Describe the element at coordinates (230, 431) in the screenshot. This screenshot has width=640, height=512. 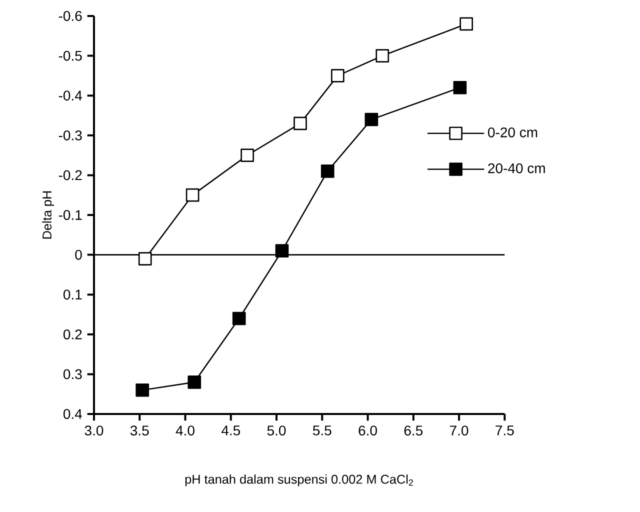
I see `x-tick-label: 4.5` at that location.